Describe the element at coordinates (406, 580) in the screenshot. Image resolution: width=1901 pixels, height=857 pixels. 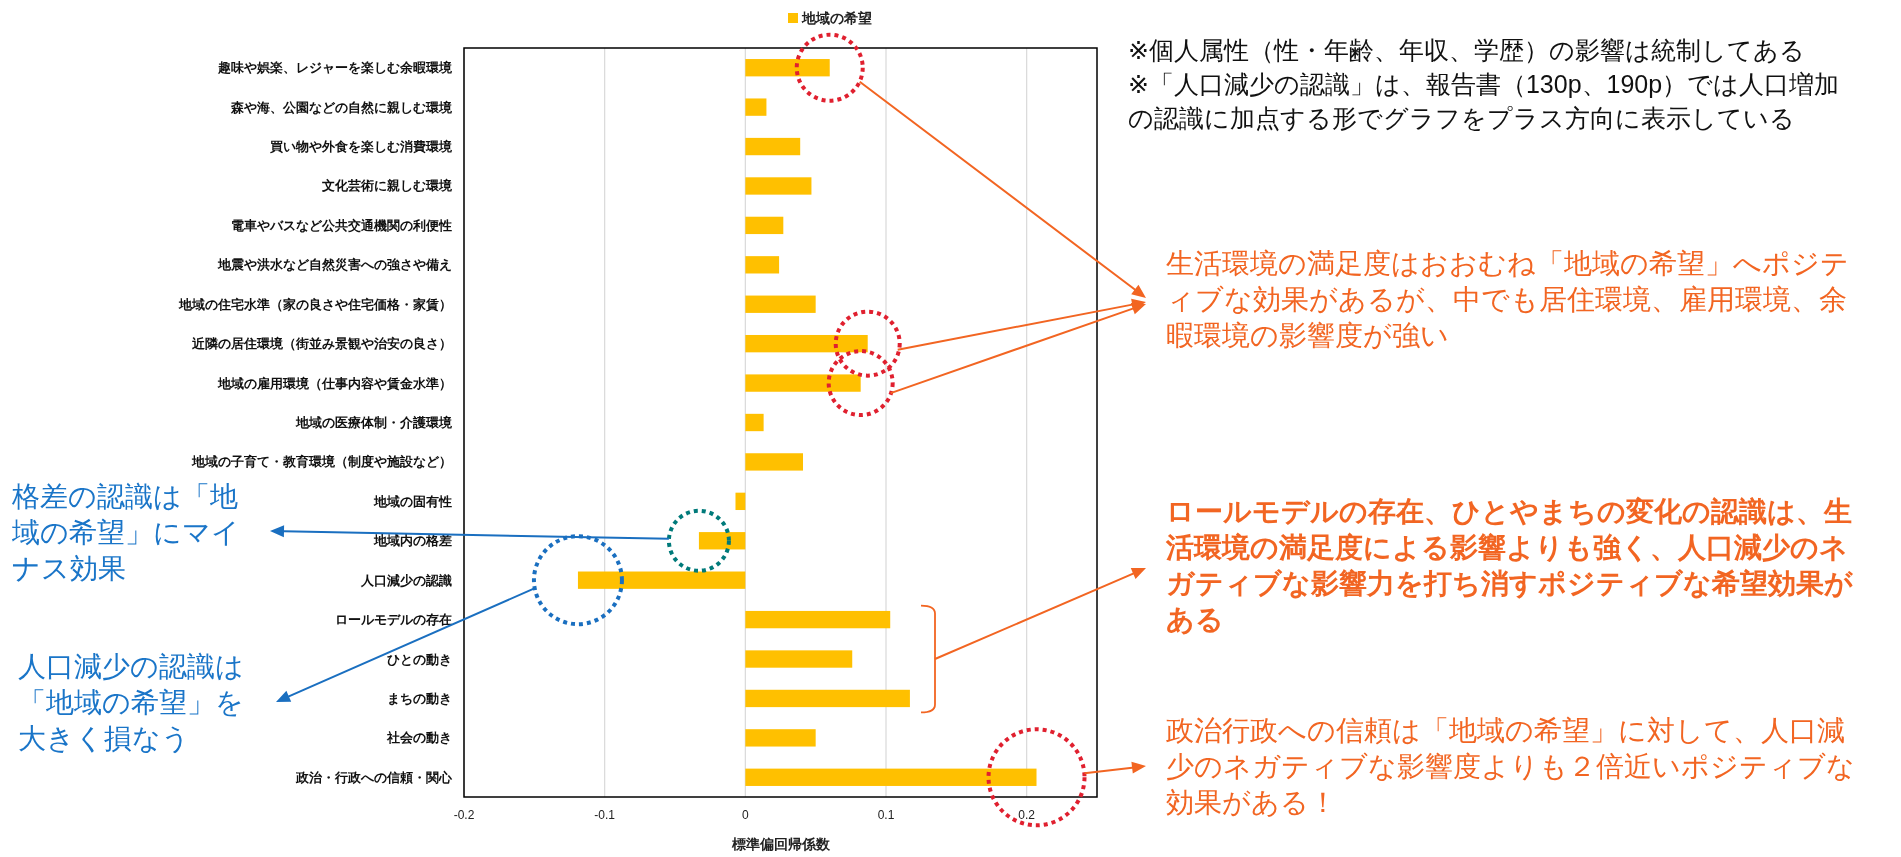
I see `y-tick-label: 人口減少の認識` at that location.